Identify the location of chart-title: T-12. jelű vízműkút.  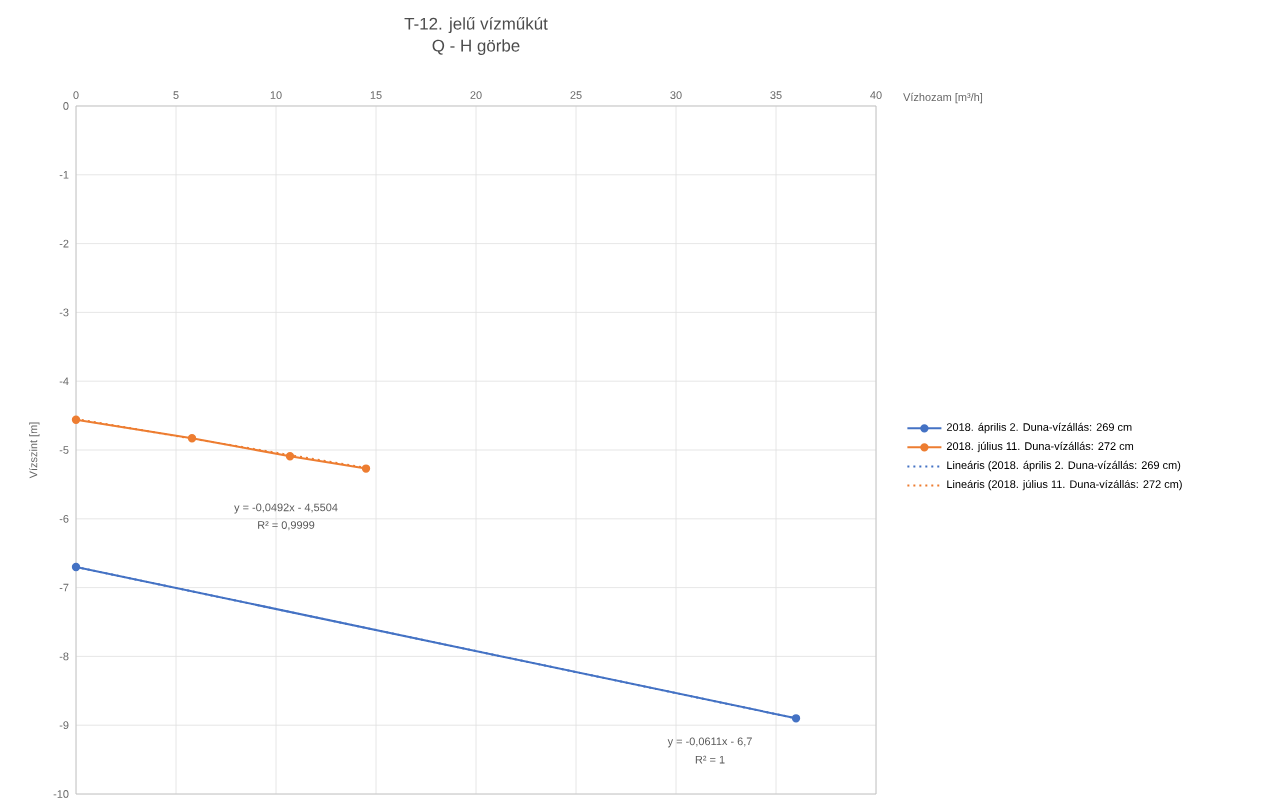
(476, 24).